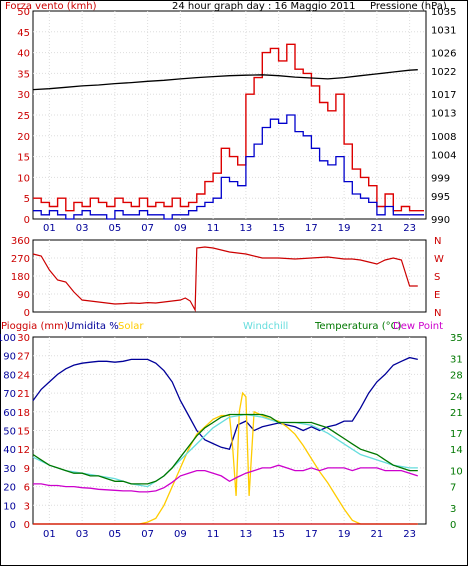  I want to click on chart-title: 24 hour graph day : 16 Maggio 2011, so click(263, 6).